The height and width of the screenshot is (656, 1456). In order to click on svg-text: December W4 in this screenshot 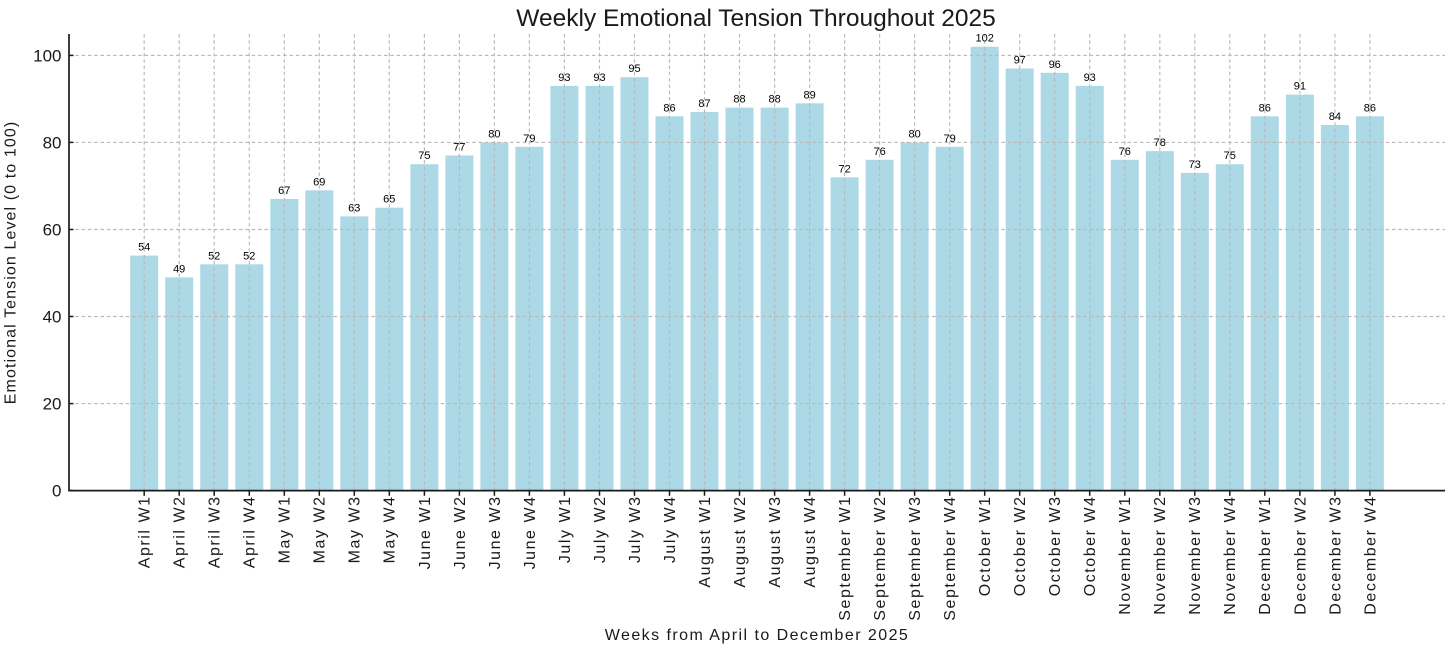, I will do `click(1370, 554)`.